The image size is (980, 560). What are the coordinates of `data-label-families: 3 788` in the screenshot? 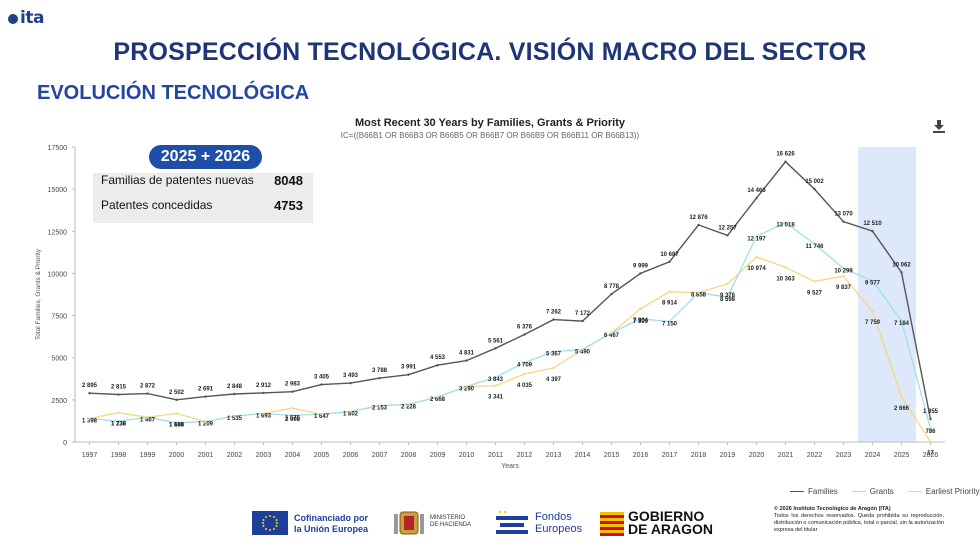 It's located at (380, 371).